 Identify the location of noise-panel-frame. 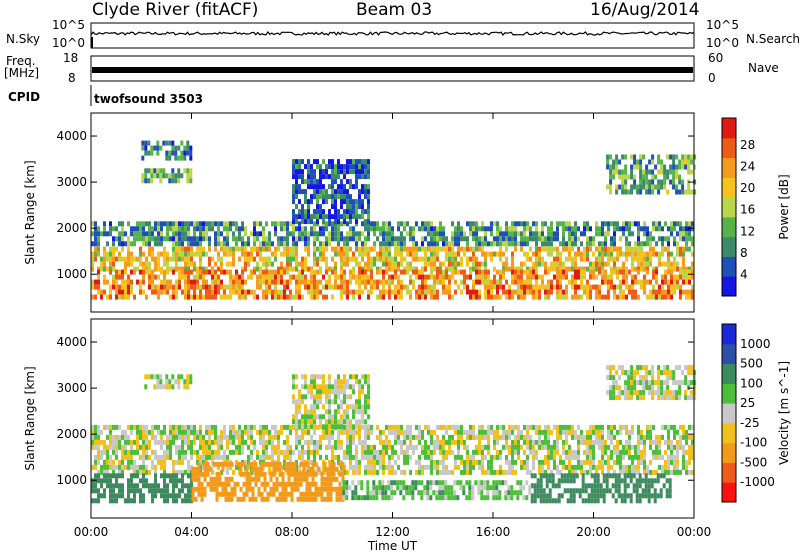
(392, 35).